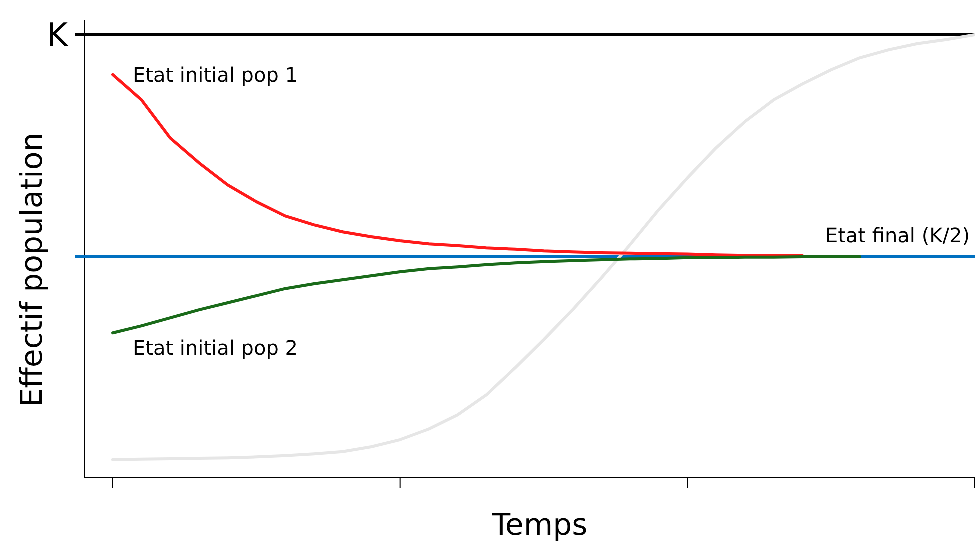 The width and height of the screenshot is (975, 542). I want to click on ref-line-label: K, so click(58, 35).